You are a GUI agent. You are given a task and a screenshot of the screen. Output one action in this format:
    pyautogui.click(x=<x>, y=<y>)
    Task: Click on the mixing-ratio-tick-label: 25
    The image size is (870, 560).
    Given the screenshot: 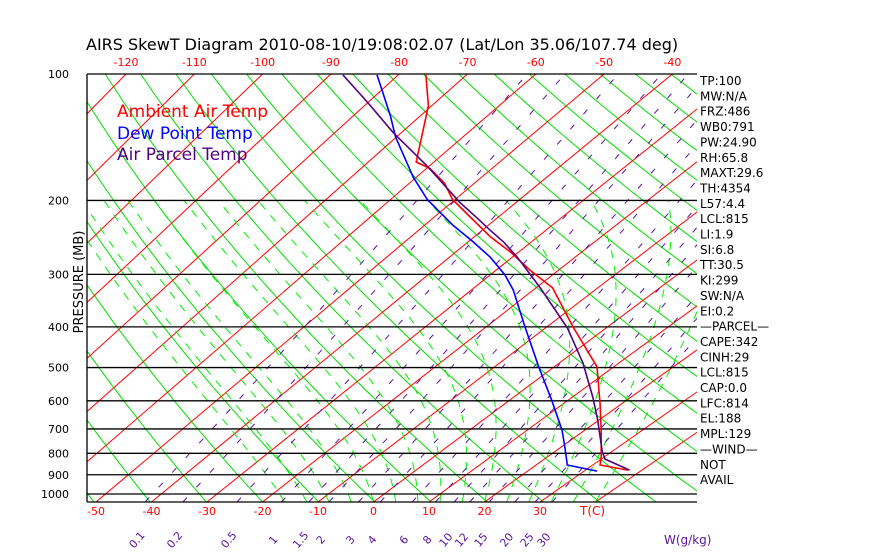 What is the action you would take?
    pyautogui.click(x=527, y=539)
    